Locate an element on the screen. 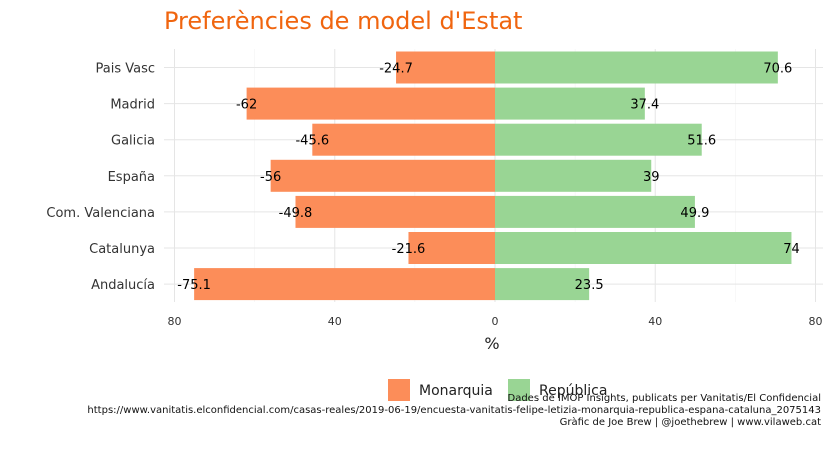 Image resolution: width=829 pixels, height=466 pixels. category-label: Andalucía is located at coordinates (123, 285).